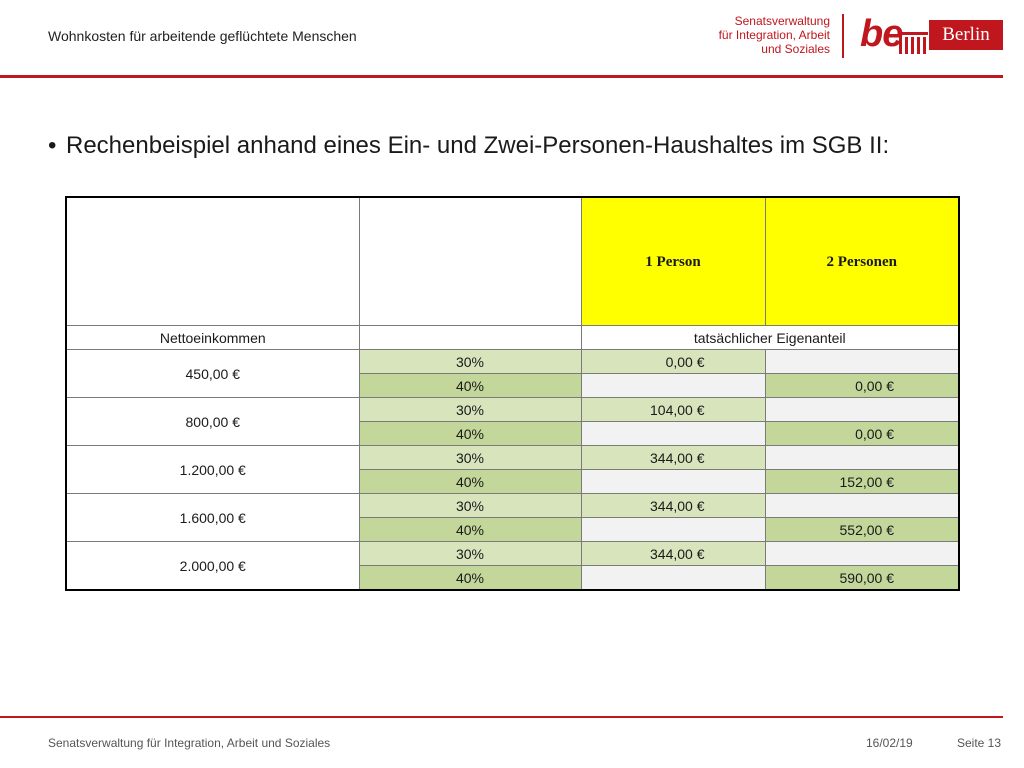 The height and width of the screenshot is (768, 1024). I want to click on header-divider, so click(501, 76).